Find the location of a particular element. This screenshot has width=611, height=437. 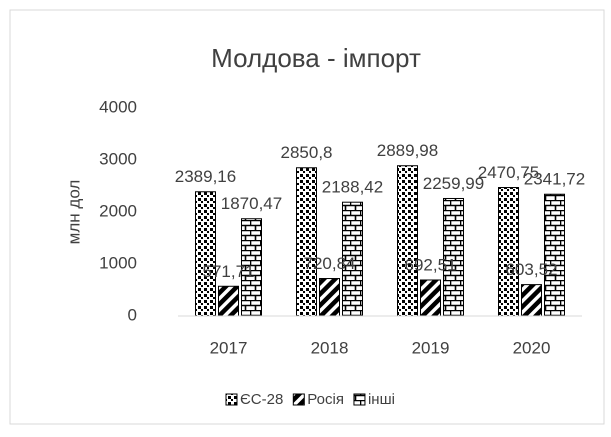

data-label: 2389,16 is located at coordinates (205, 176).